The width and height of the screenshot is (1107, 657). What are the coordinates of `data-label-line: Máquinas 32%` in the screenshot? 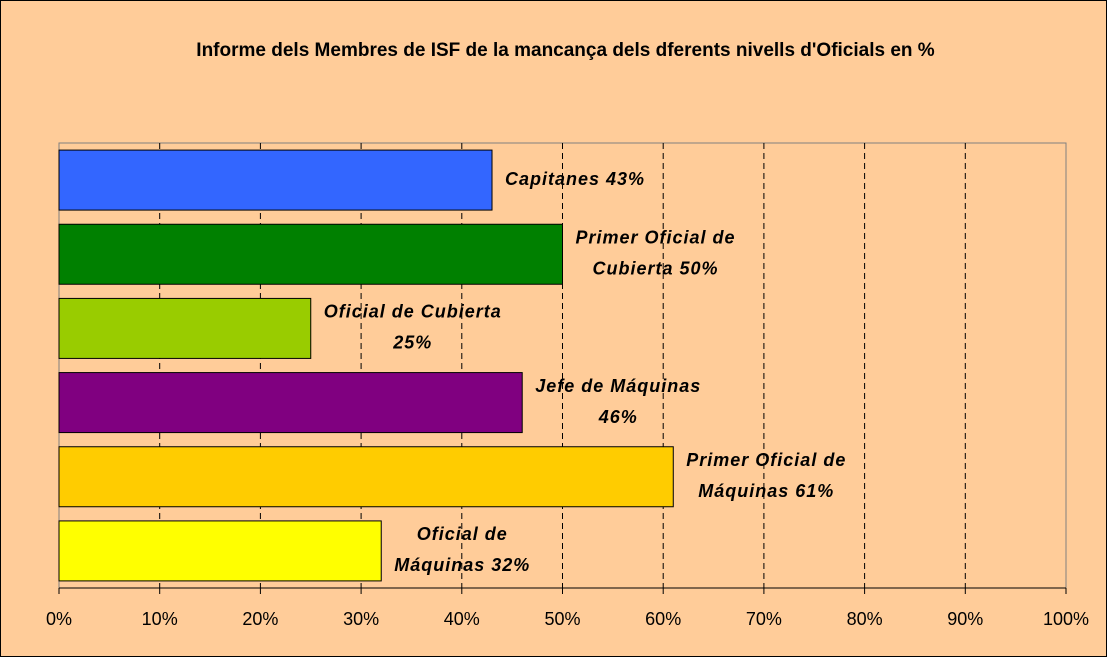 It's located at (462, 565).